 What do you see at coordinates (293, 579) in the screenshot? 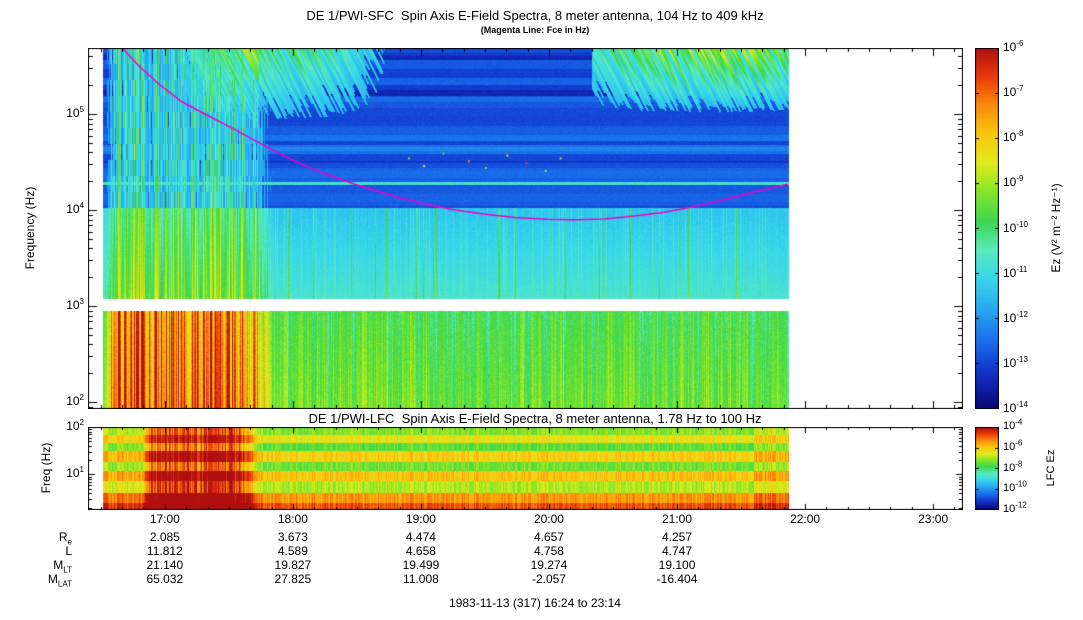
I see `ephemeris-value: 27.825` at bounding box center [293, 579].